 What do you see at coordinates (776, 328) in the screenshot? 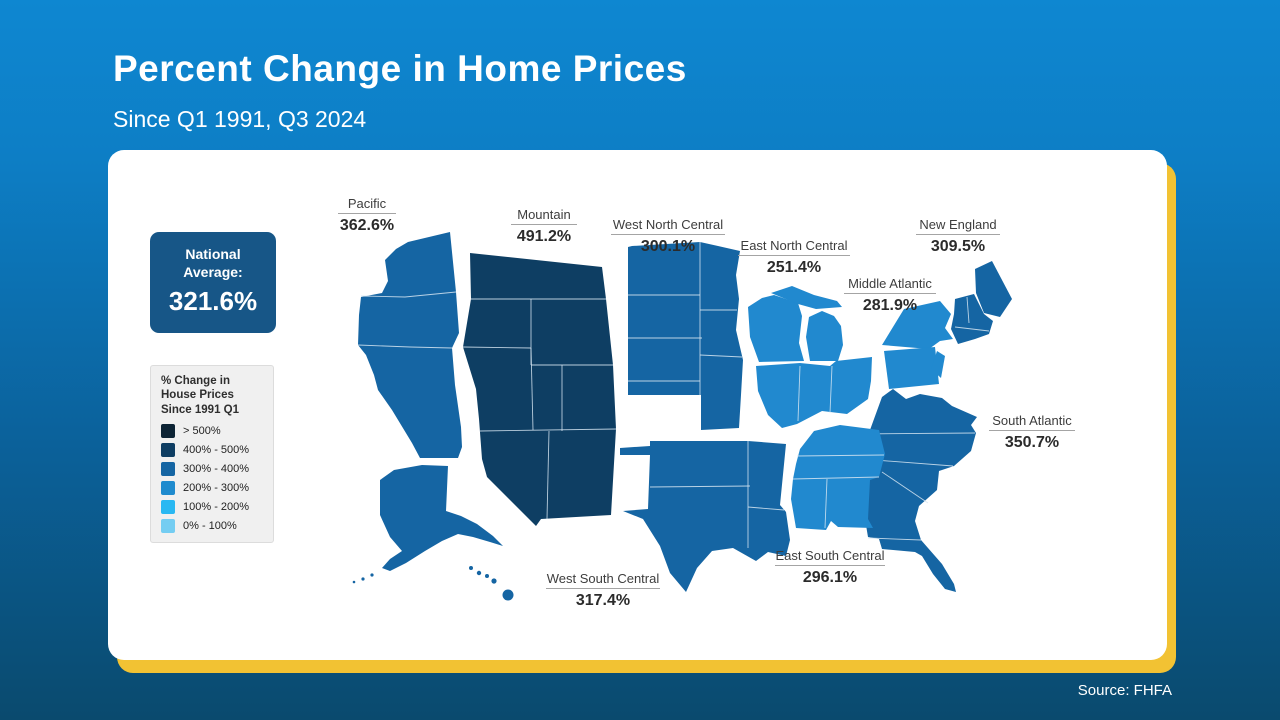
I see `map-region-east-north-central-wisconsin` at bounding box center [776, 328].